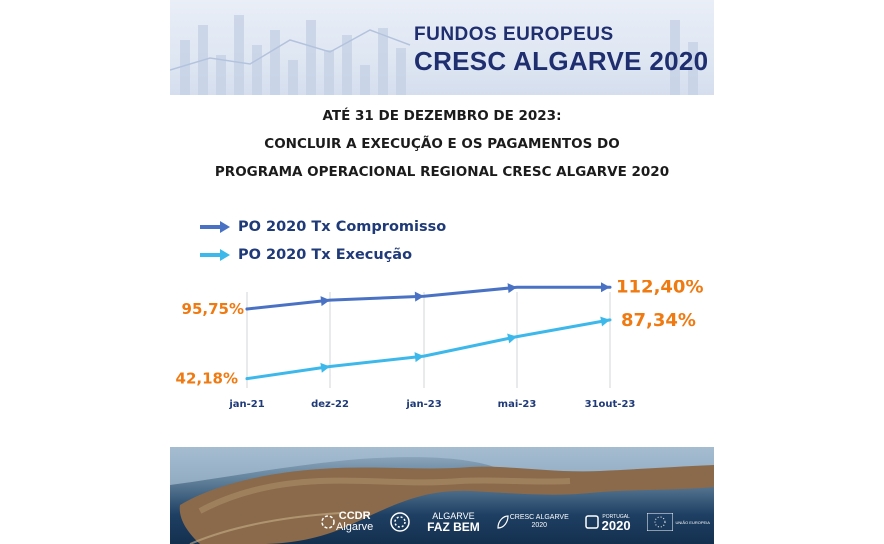 The height and width of the screenshot is (544, 884). I want to click on eu-flag-icon, so click(659, 522).